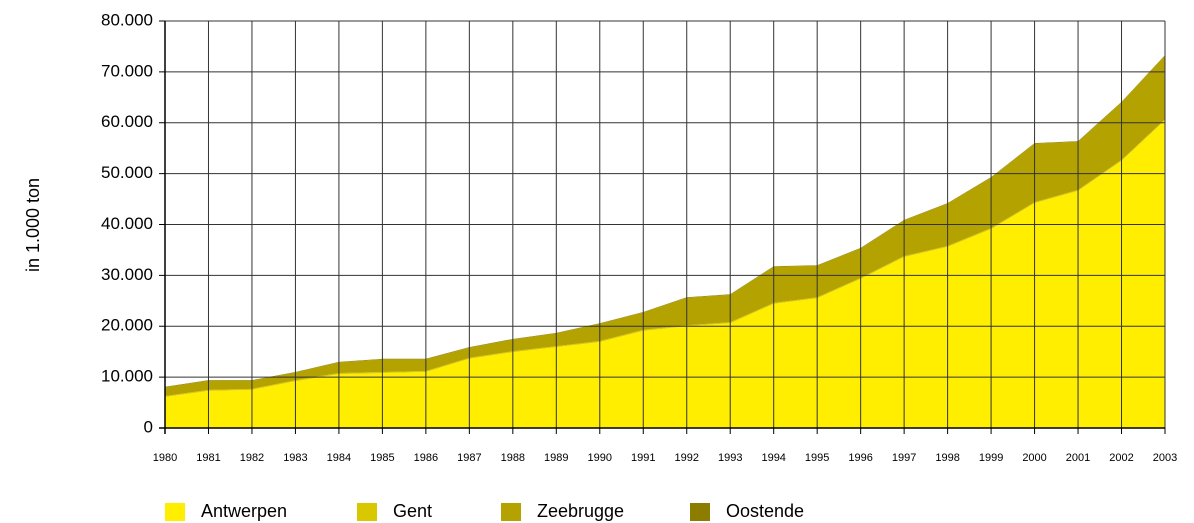  Describe the element at coordinates (252, 458) in the screenshot. I see `x-tick-label: 1982` at that location.